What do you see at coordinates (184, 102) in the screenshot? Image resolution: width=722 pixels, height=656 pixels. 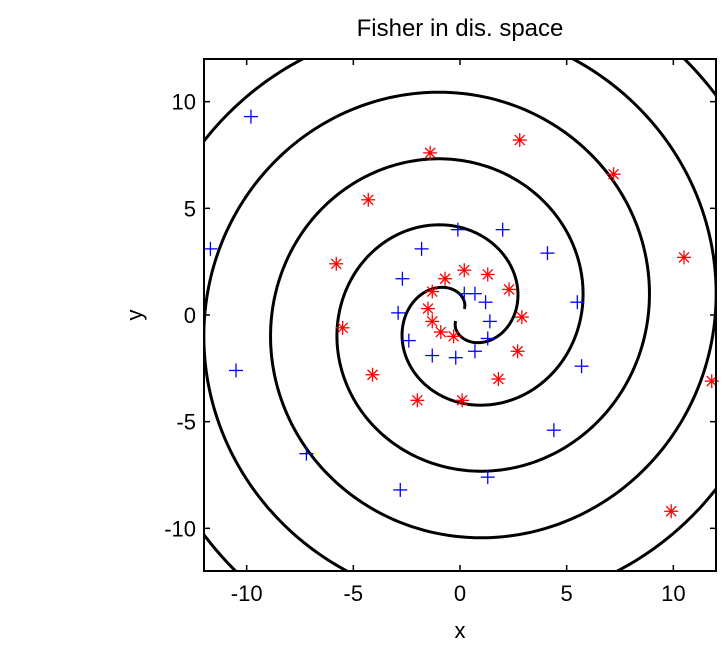 I see `y-tick-label: 10` at bounding box center [184, 102].